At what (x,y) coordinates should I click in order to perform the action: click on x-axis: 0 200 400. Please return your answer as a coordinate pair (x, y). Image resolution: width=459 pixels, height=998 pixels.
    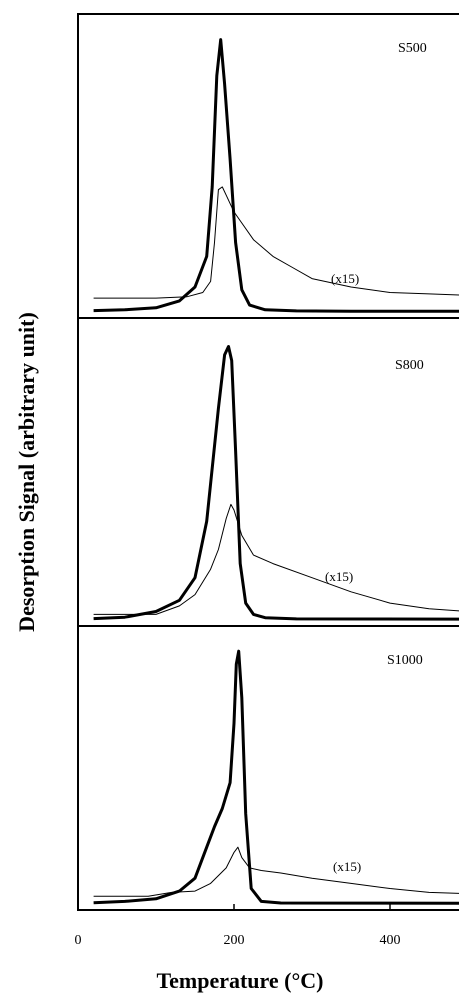
    Looking at the image, I should click on (238, 926).